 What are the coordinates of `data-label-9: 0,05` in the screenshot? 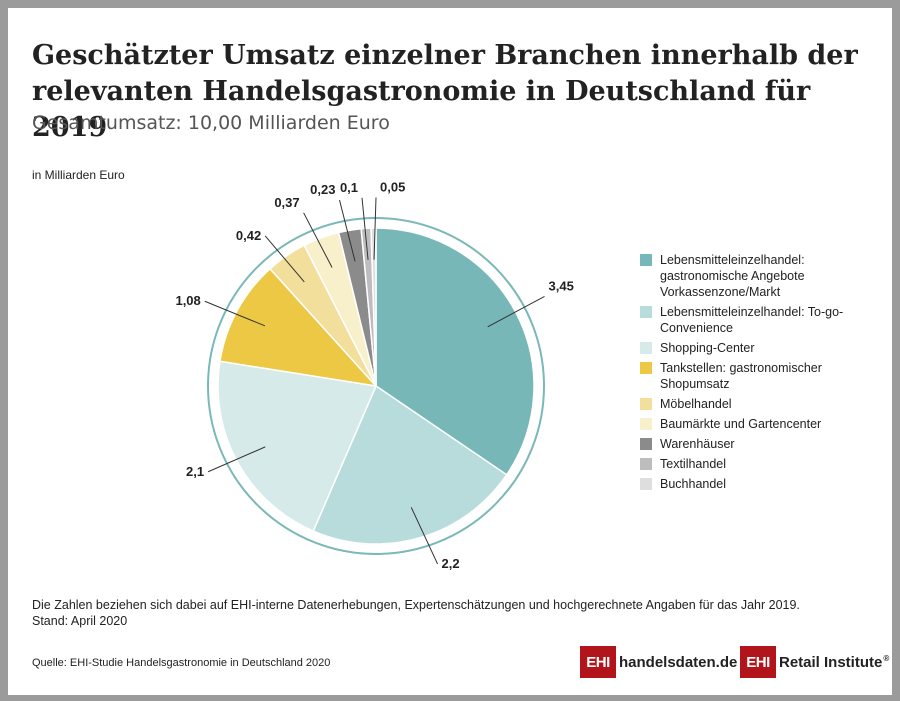 It's located at (392, 187).